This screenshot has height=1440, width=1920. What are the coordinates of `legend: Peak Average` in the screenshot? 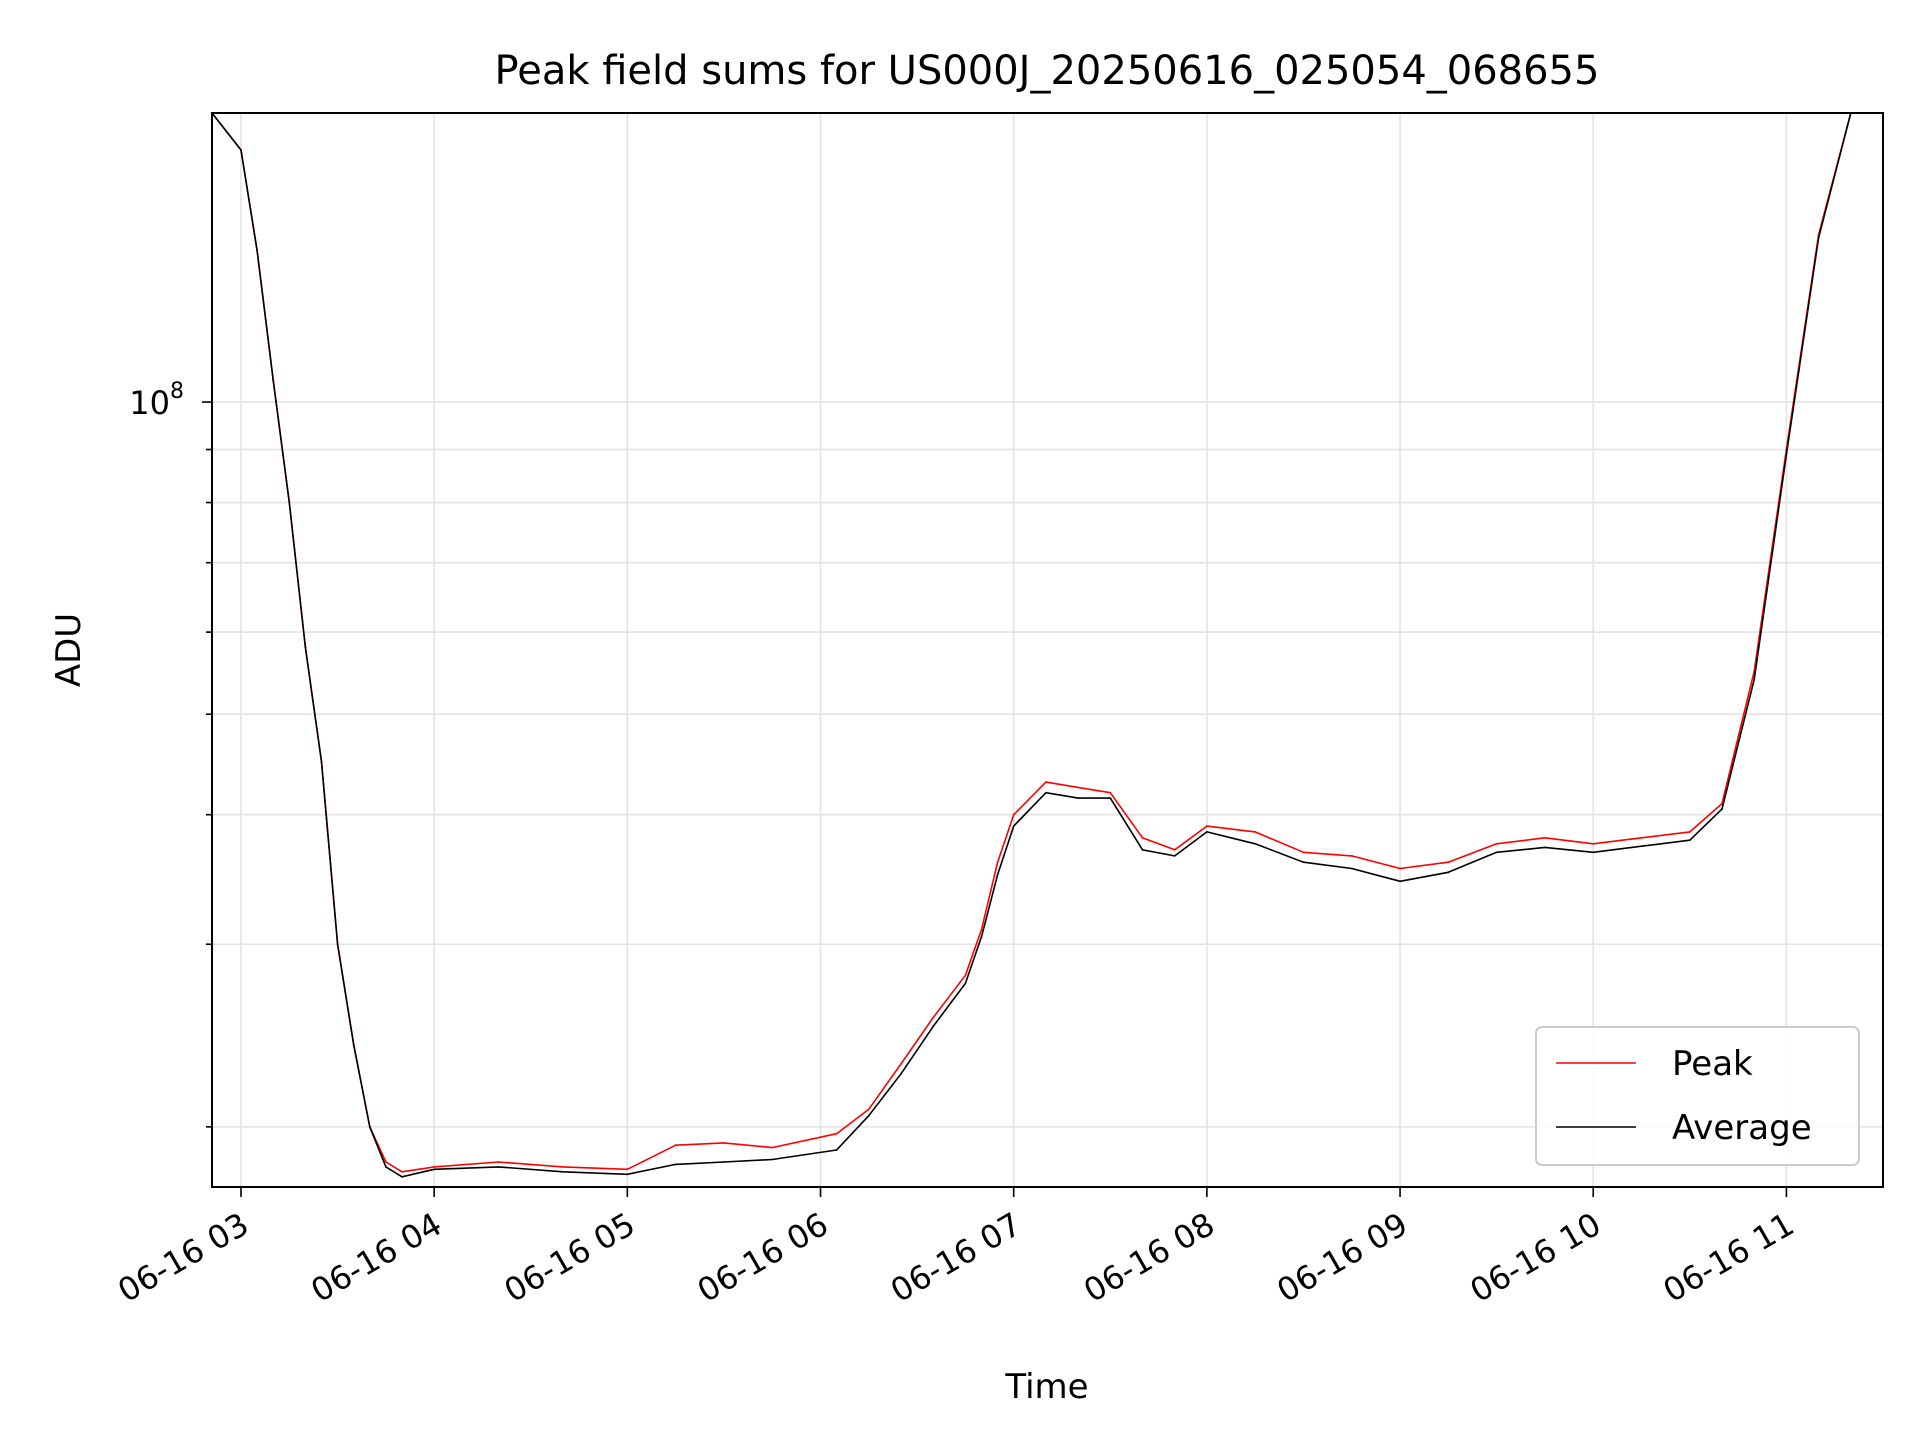 It's located at (1697, 1096).